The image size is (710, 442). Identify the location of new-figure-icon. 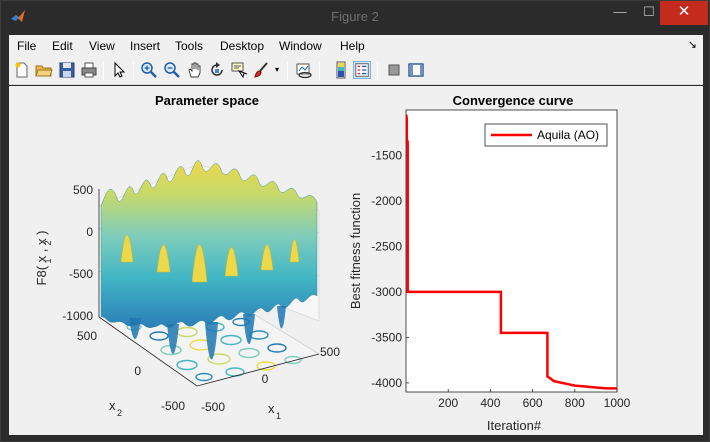
(22, 70).